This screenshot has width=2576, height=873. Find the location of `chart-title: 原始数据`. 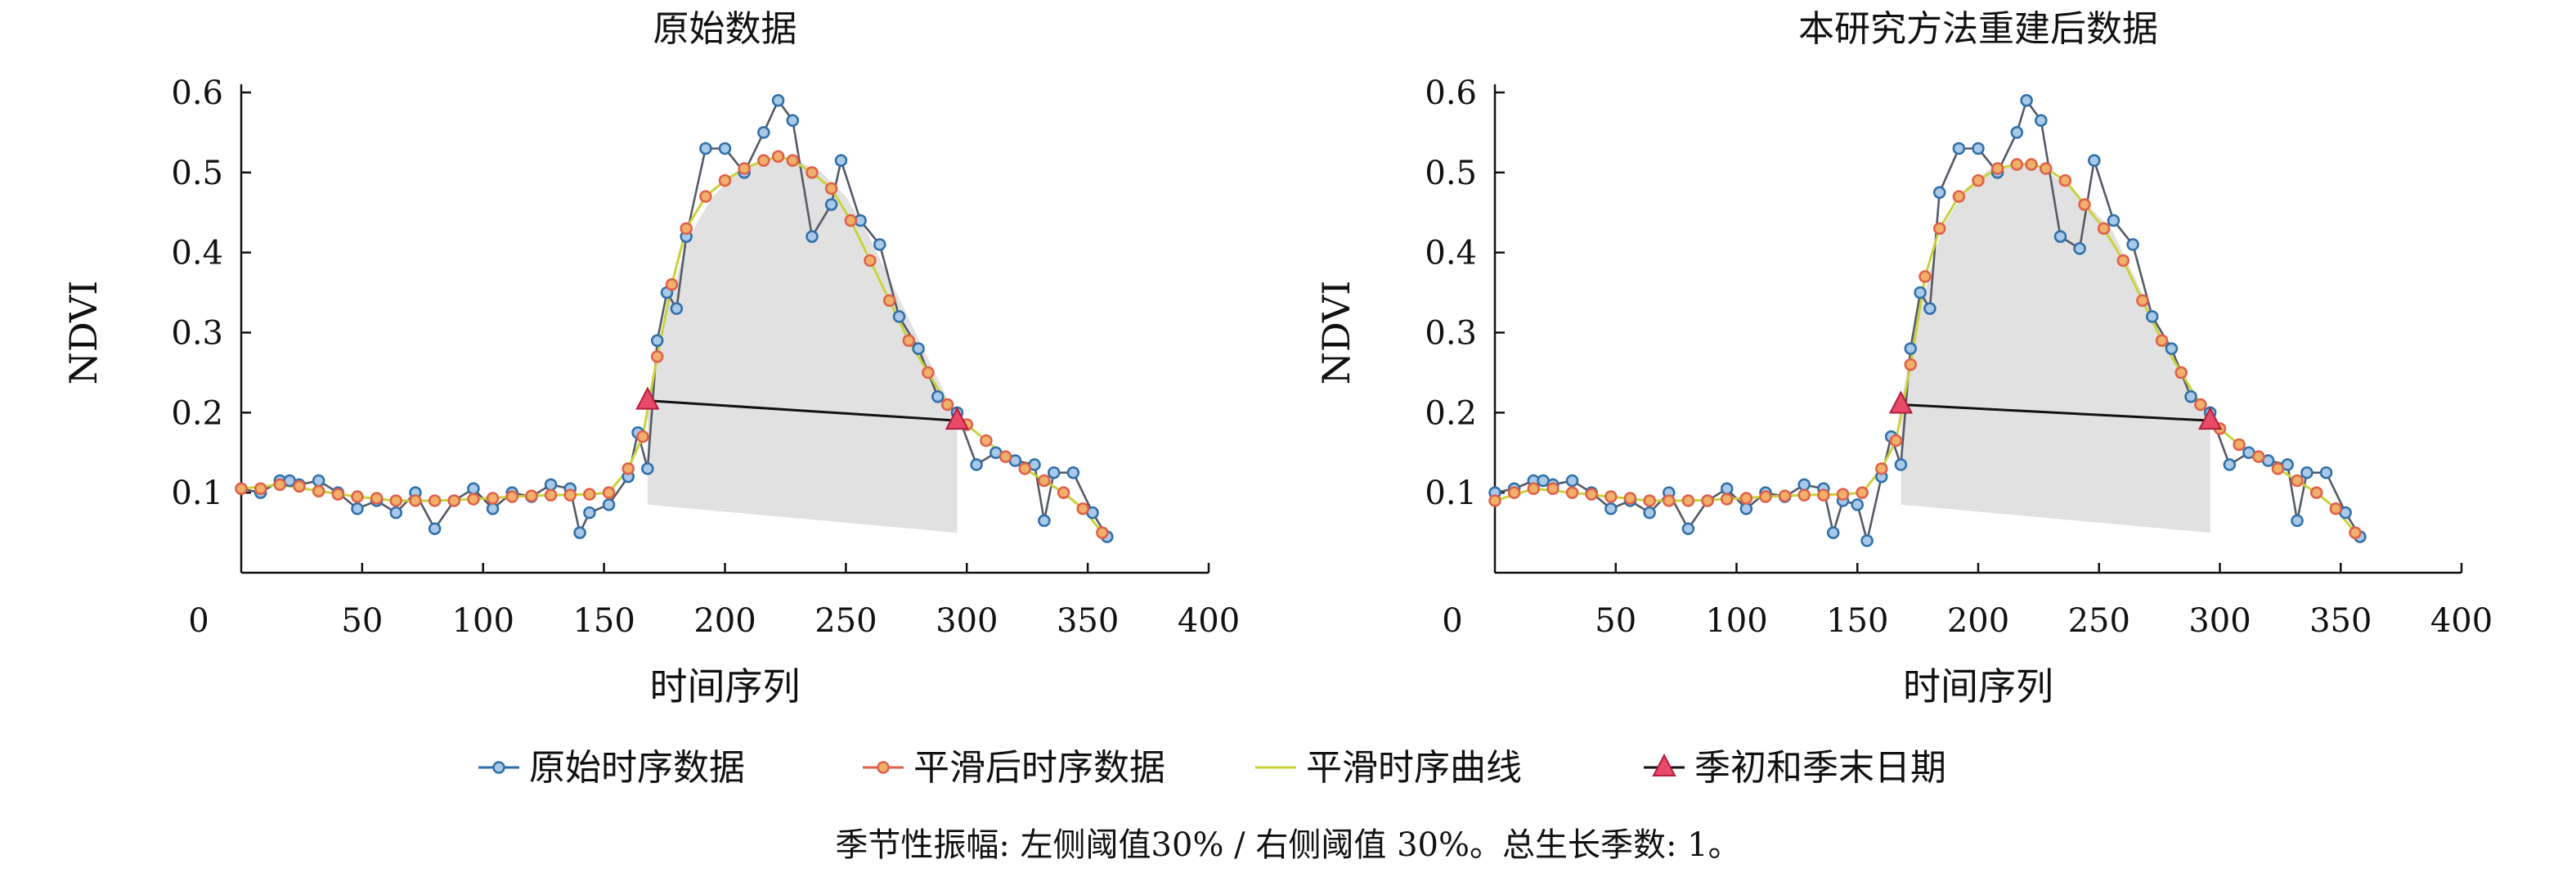

chart-title: 原始数据 is located at coordinates (725, 29).